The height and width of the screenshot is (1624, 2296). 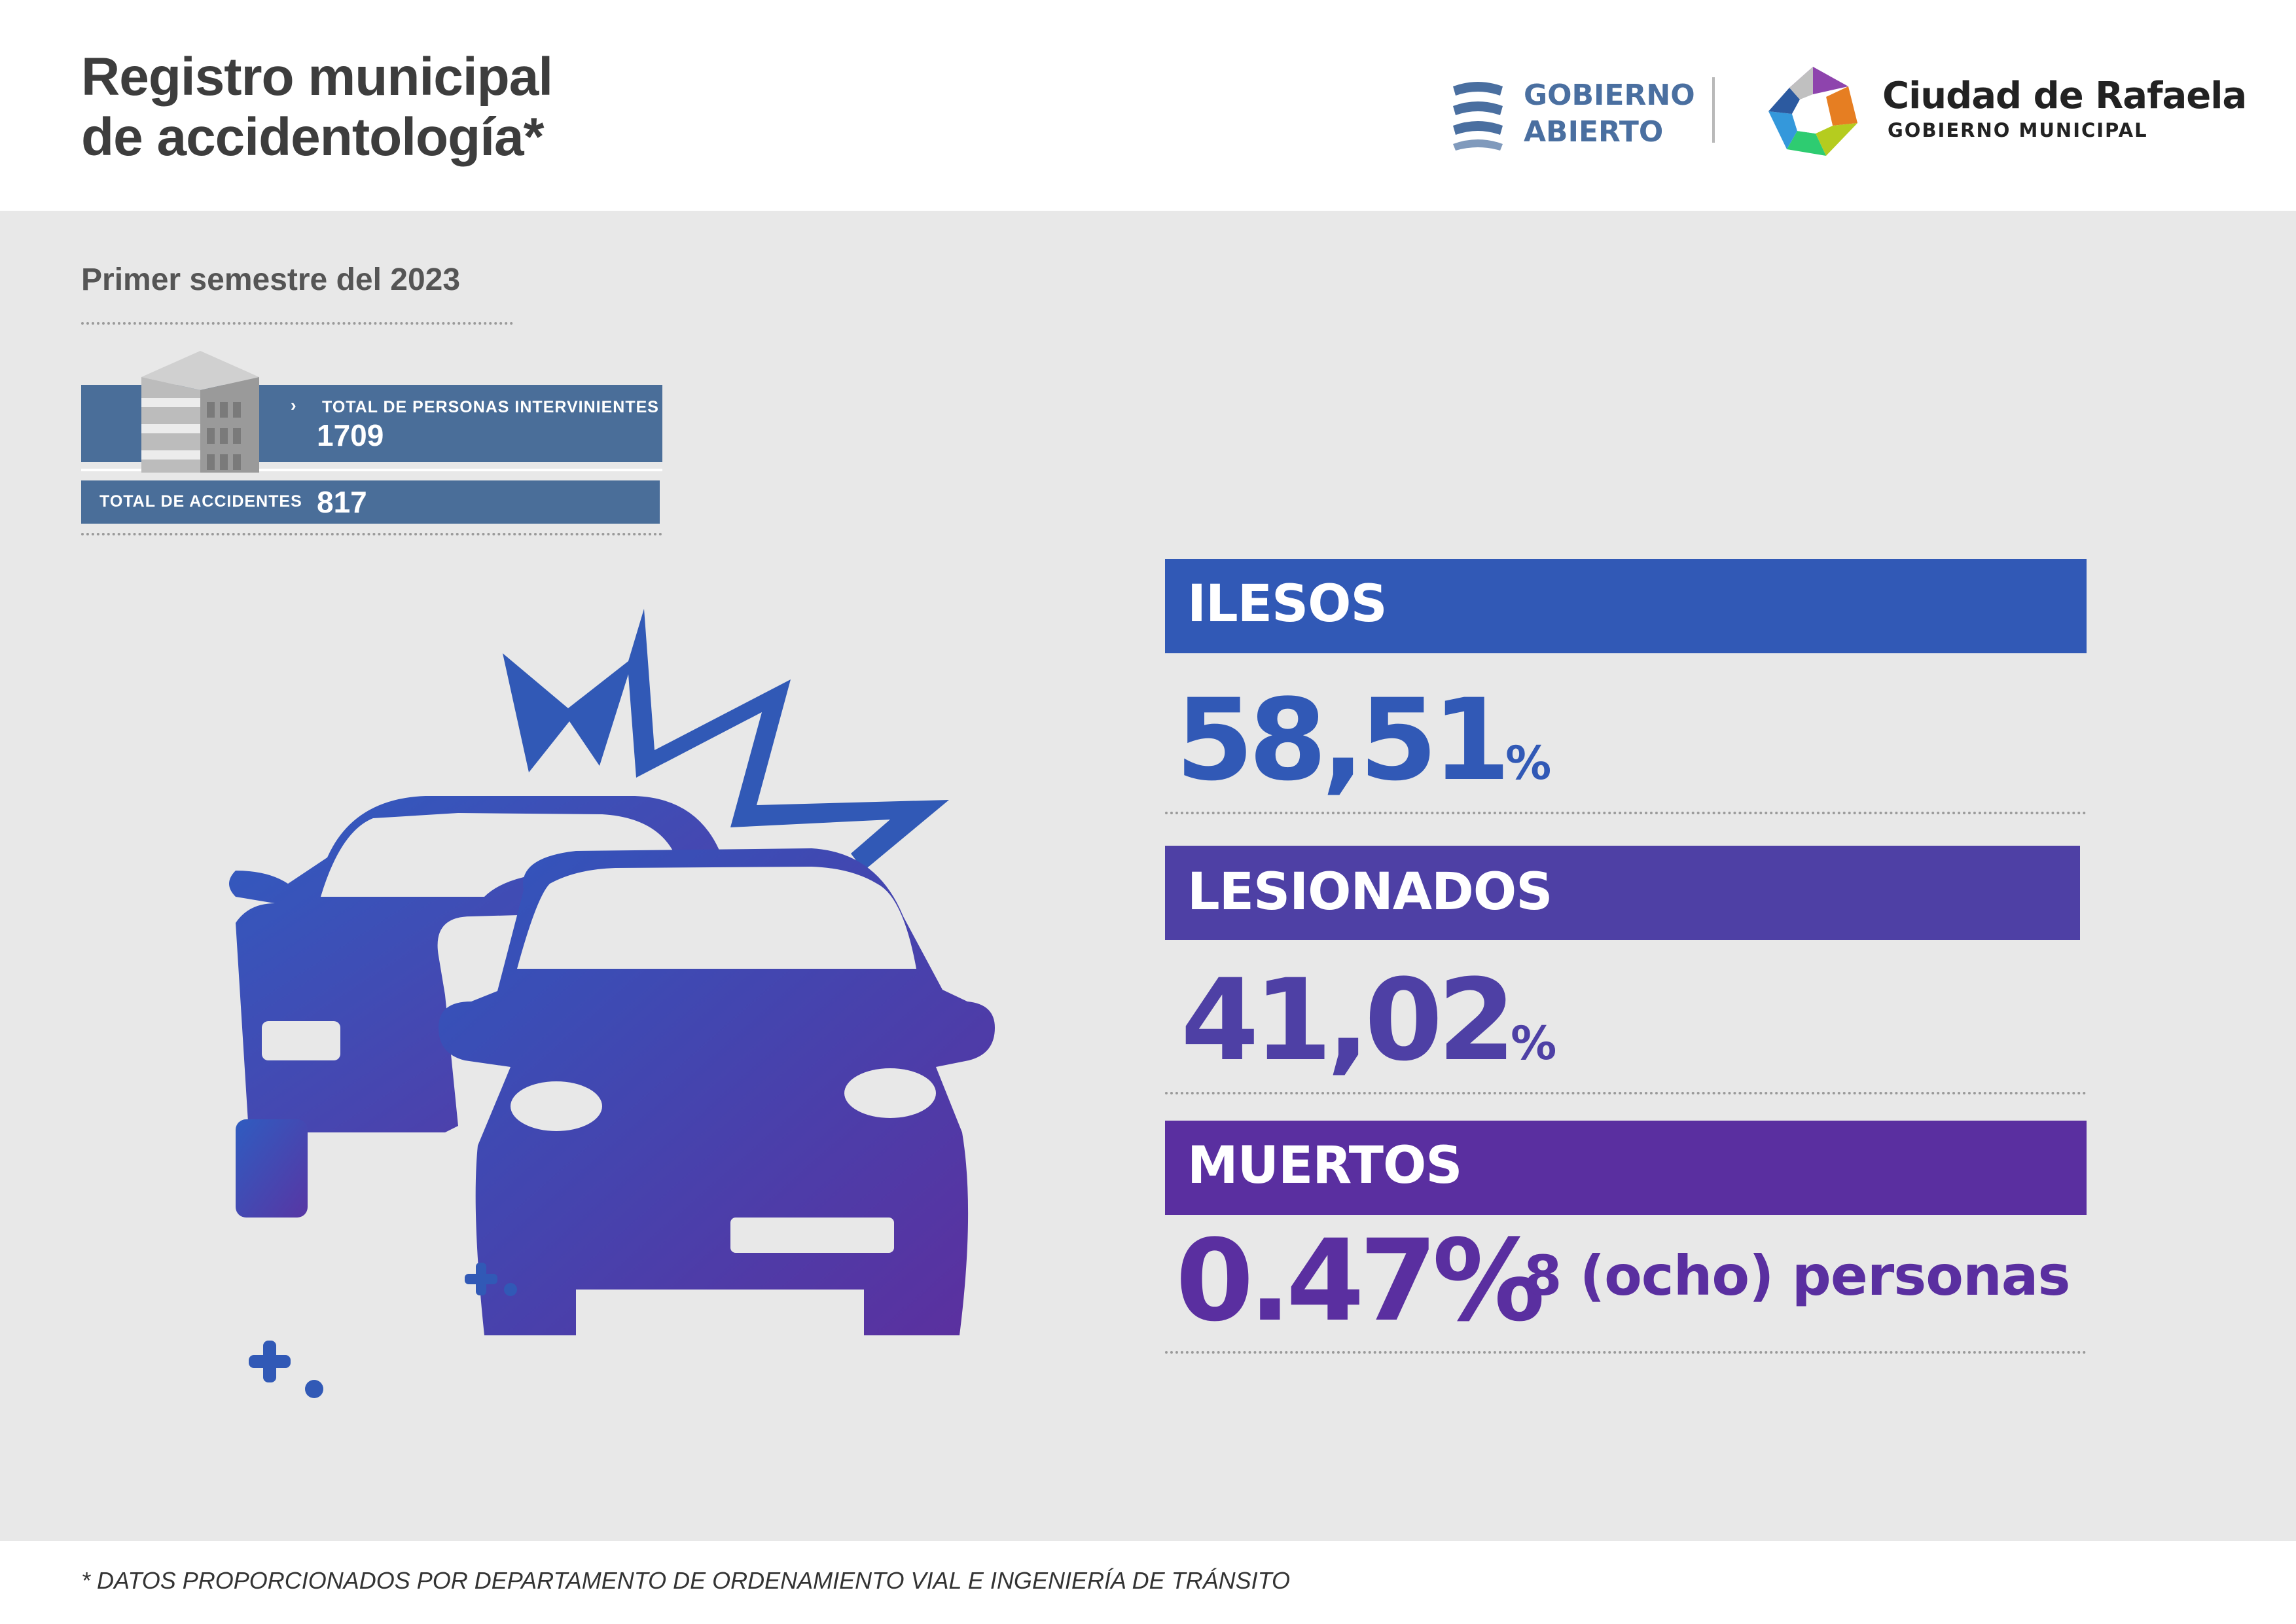 I want to click on ilesos-percentage: 58,51%, so click(x=1363, y=740).